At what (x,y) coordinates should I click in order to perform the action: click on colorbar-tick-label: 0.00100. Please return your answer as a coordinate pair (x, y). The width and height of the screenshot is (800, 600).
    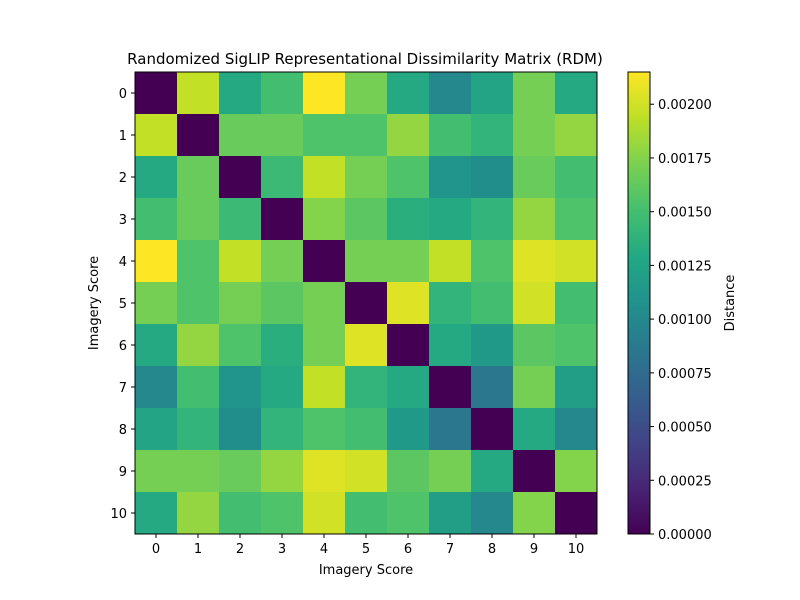
    Looking at the image, I should click on (685, 320).